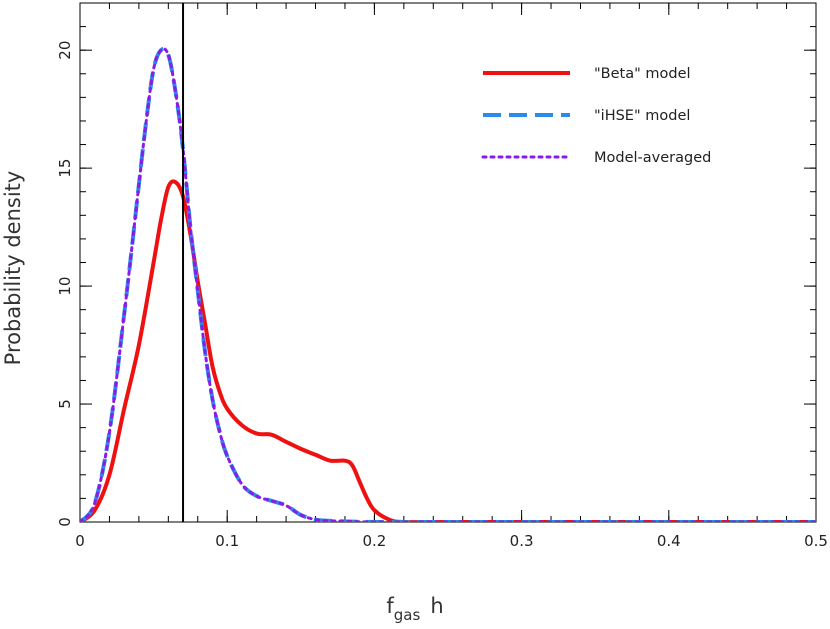  Describe the element at coordinates (652, 158) in the screenshot. I see `legend-label-3: Model-averaged` at that location.